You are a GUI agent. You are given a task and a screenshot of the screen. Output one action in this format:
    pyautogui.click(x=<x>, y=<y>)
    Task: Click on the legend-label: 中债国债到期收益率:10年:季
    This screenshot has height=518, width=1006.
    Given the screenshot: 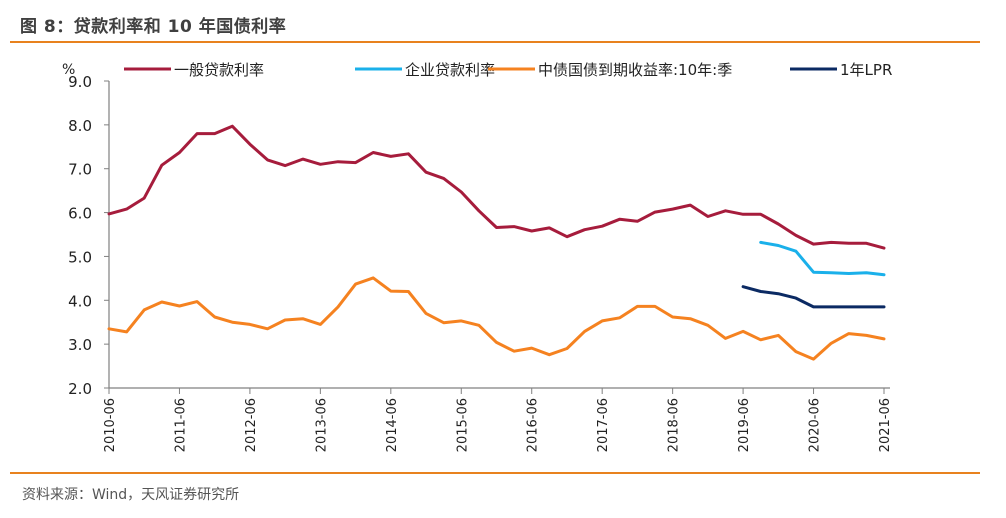 What is the action you would take?
    pyautogui.click(x=635, y=70)
    